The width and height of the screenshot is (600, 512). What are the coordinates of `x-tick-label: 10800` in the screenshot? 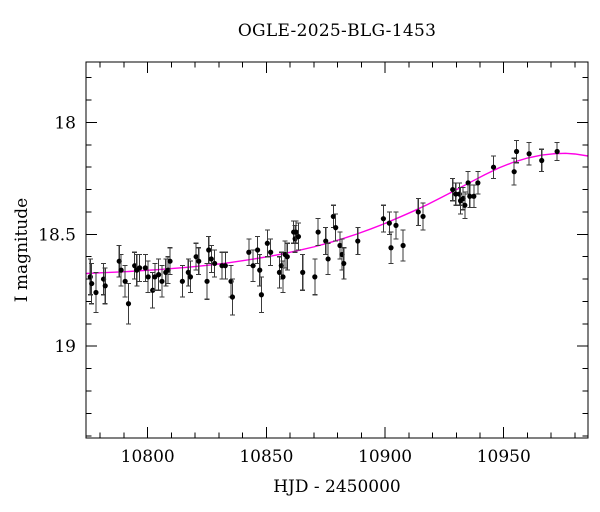 It's located at (148, 457).